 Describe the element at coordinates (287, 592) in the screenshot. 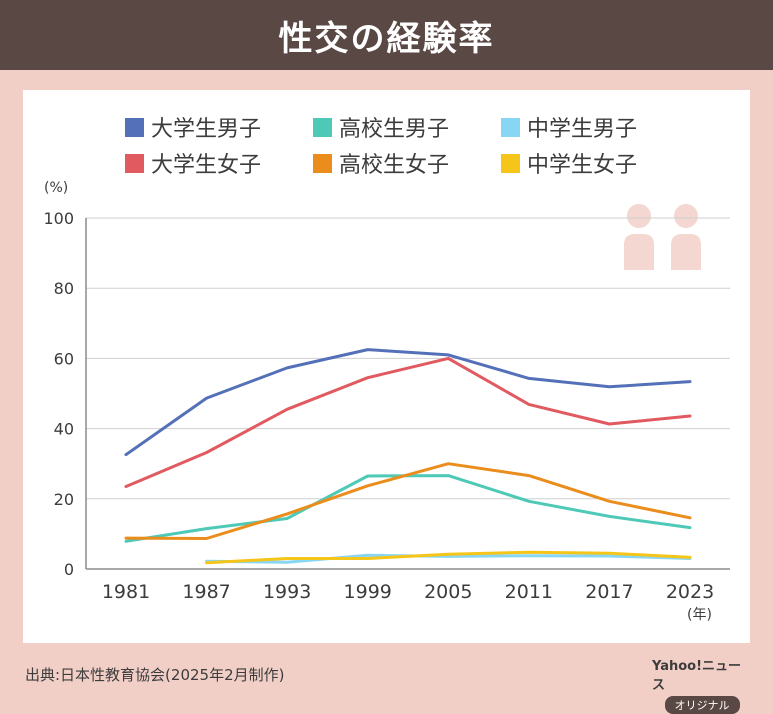

I see `x-tick-label: 1993` at that location.